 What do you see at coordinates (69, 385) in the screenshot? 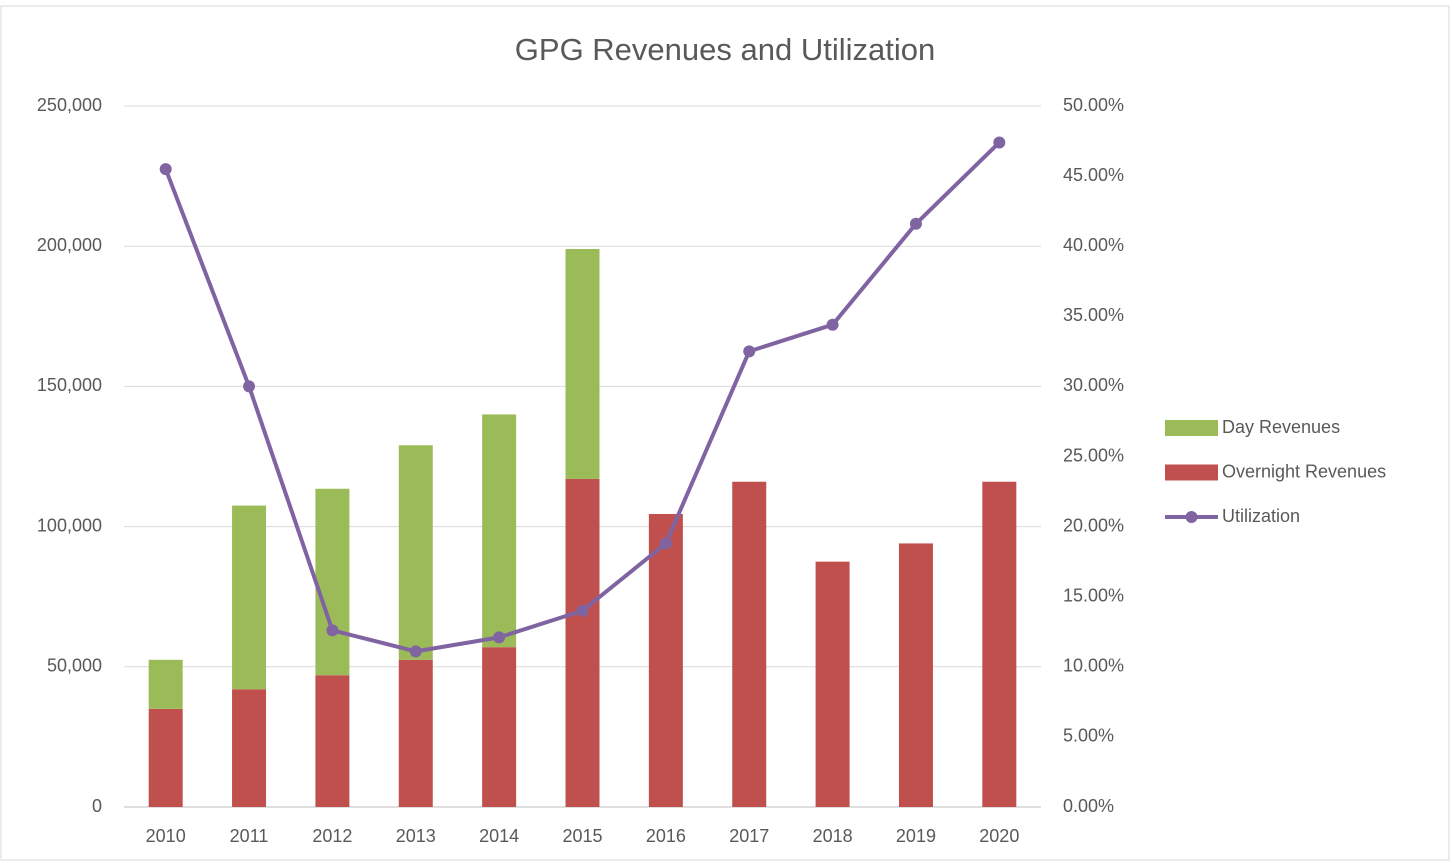
I see `y-tick-label: 150,000` at bounding box center [69, 385].